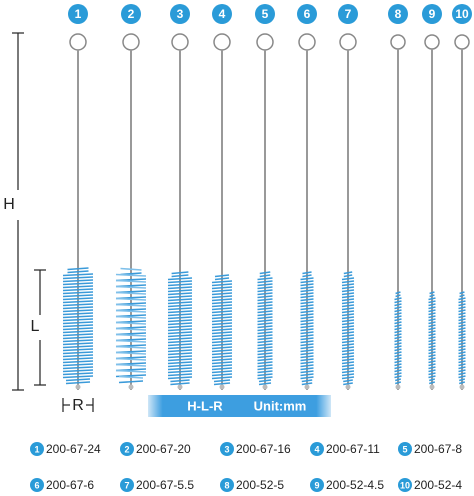 The height and width of the screenshot is (496, 474). I want to click on spec-badge, so click(317, 485).